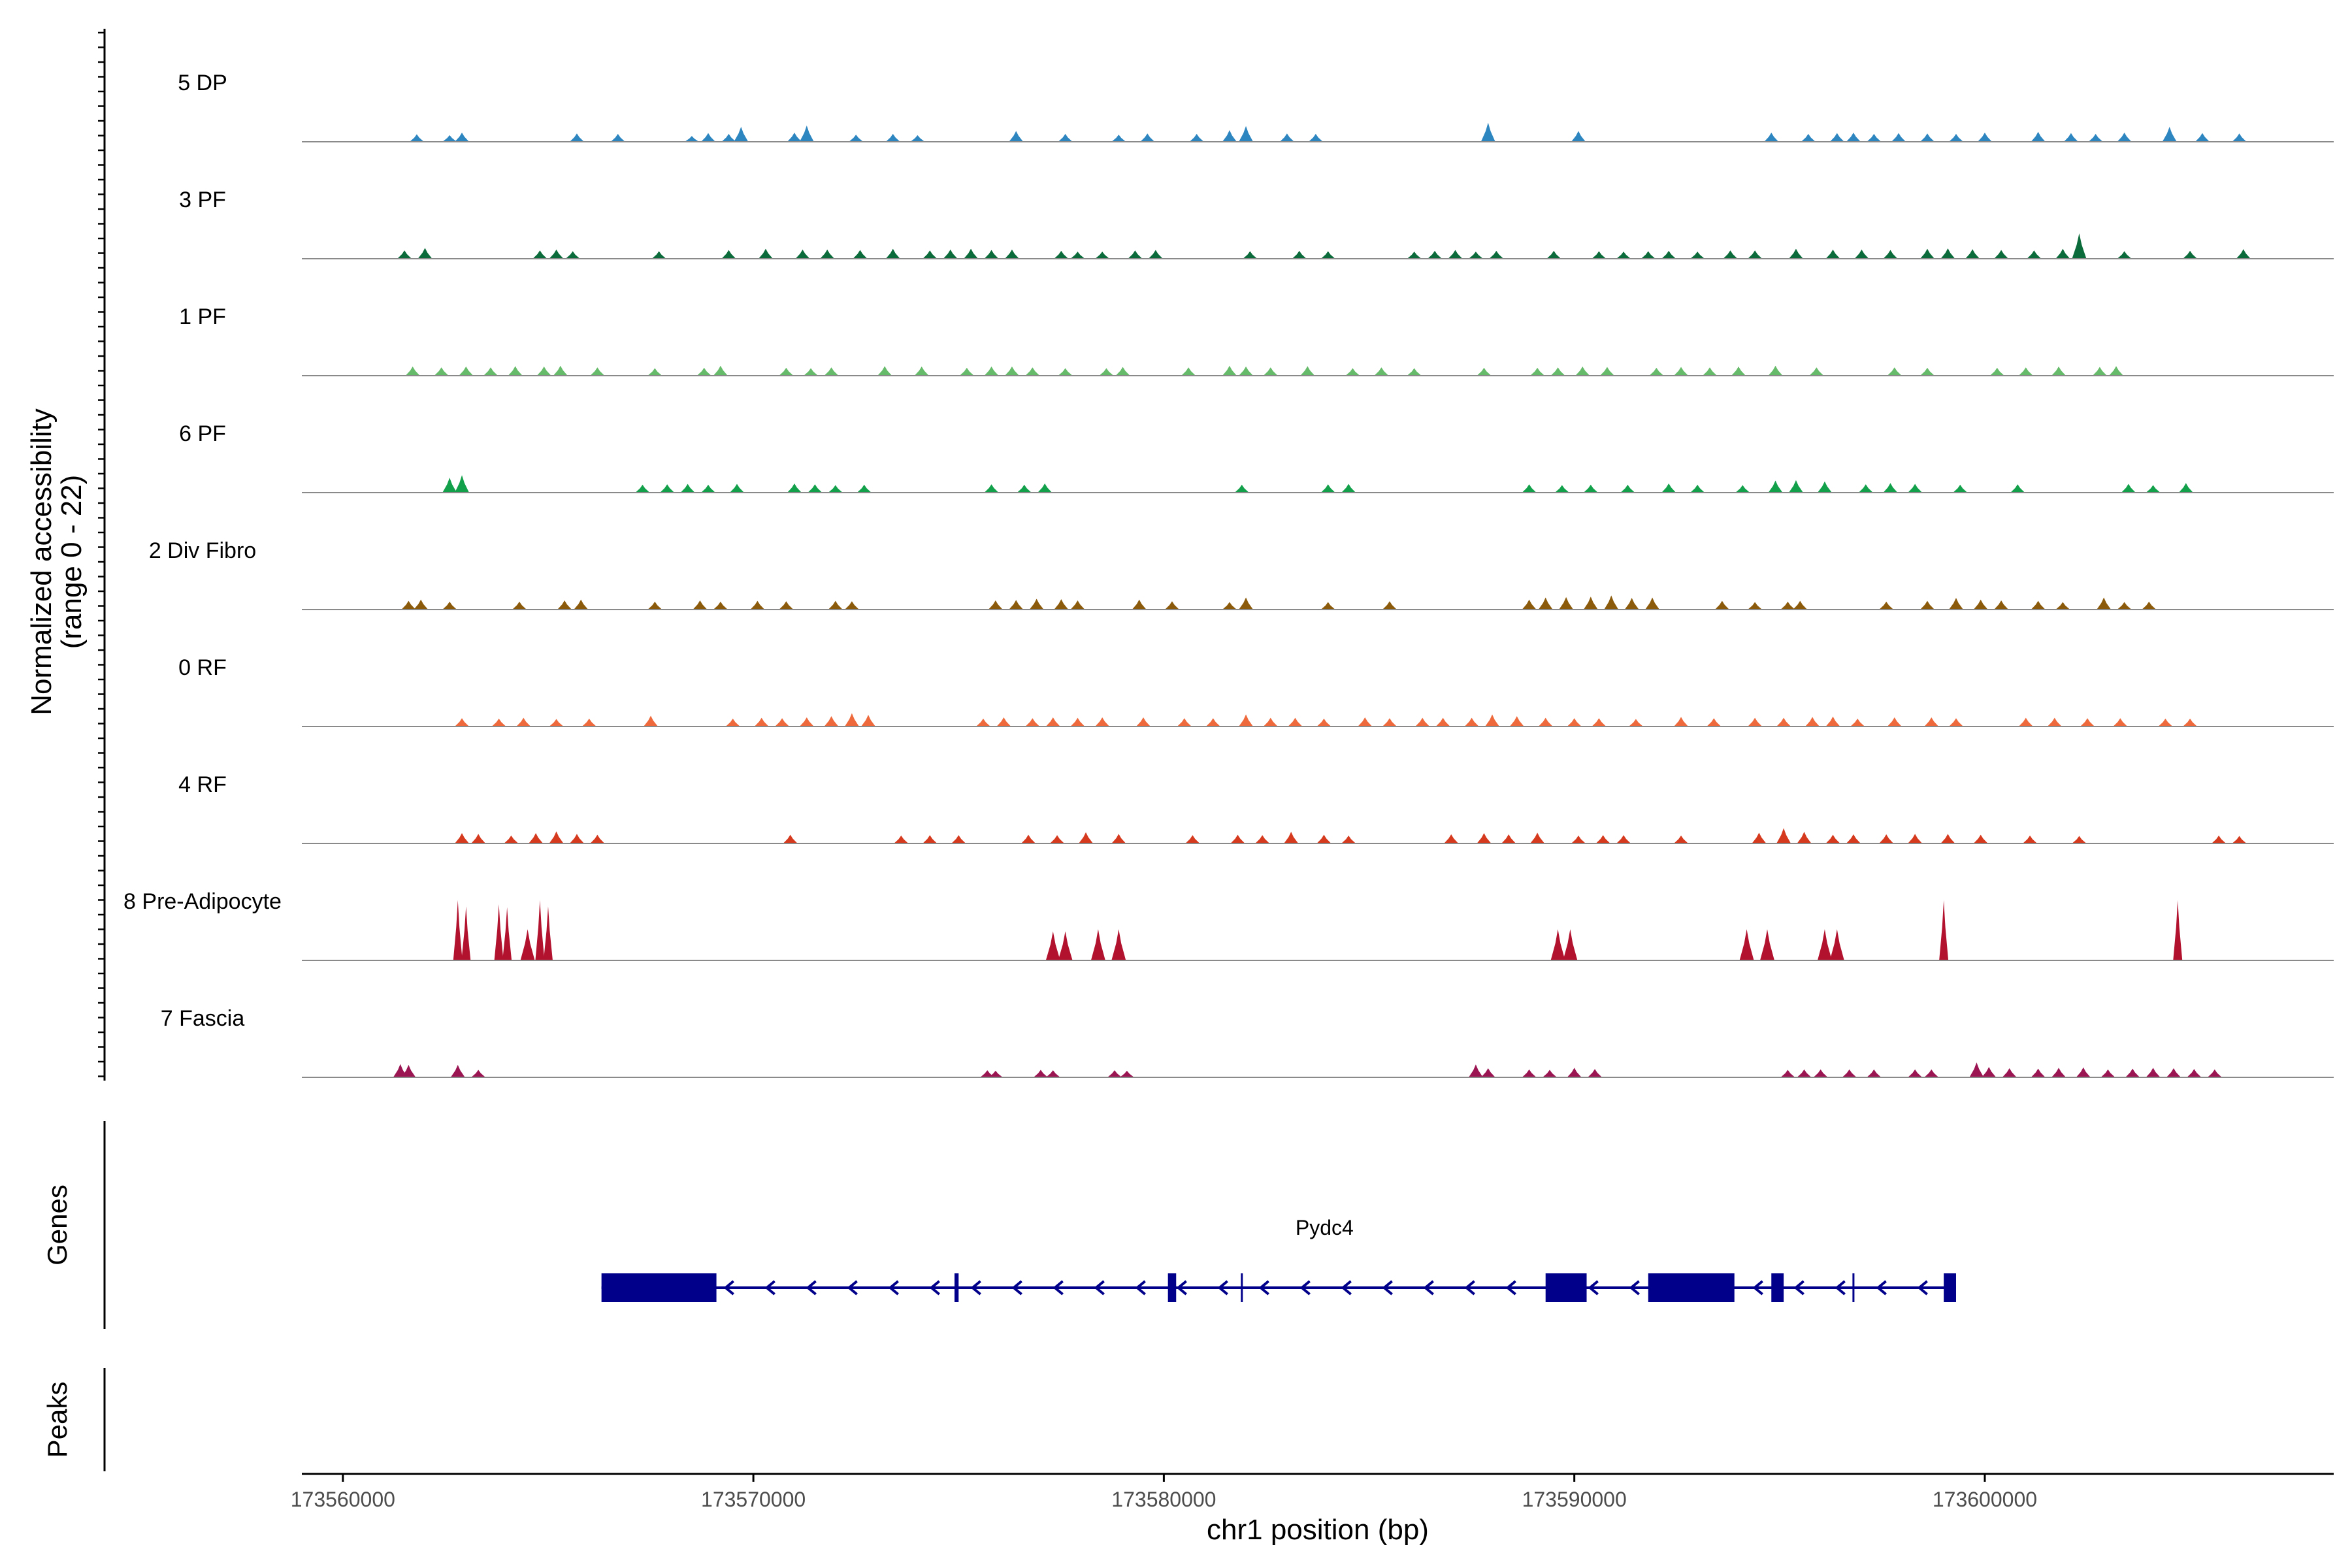  What do you see at coordinates (101, 554) in the screenshot?
I see `coverage-y-axis-ticks` at bounding box center [101, 554].